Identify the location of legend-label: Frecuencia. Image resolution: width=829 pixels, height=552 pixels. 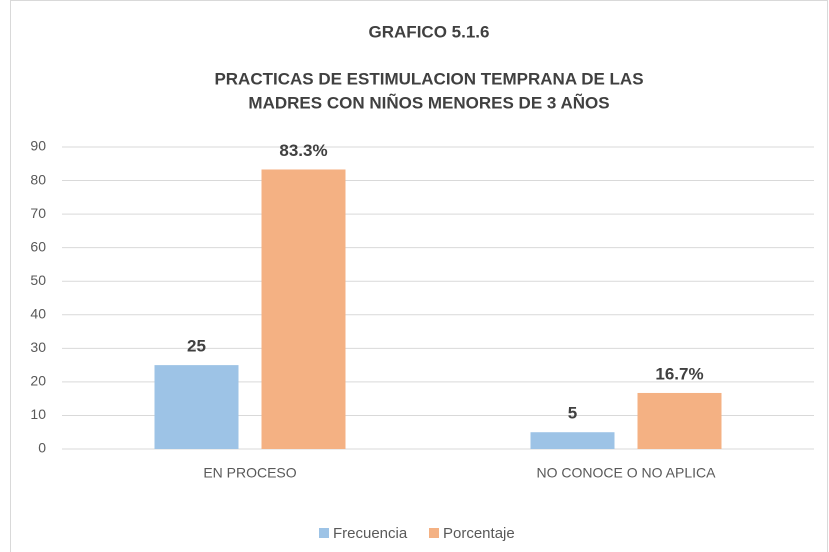
(370, 533).